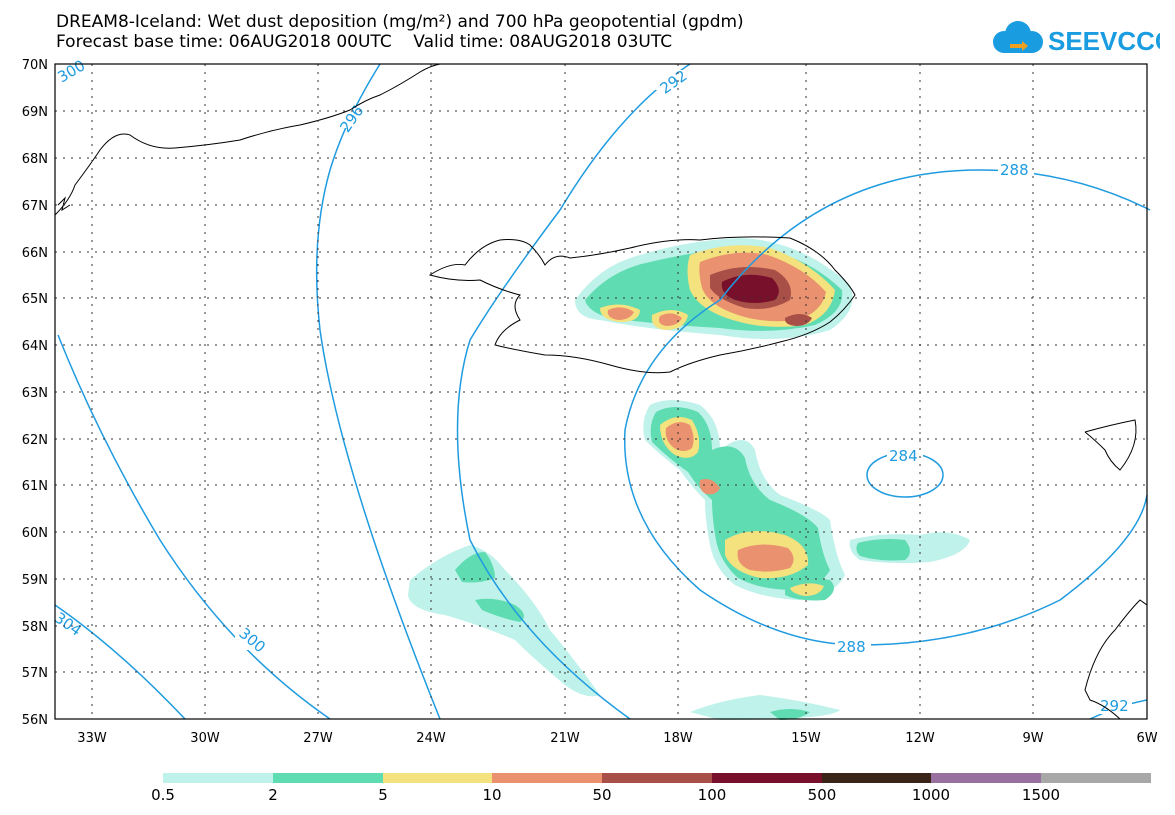 The image size is (1175, 815). Describe the element at coordinates (35, 627) in the screenshot. I see `lat-label: 58N` at that location.